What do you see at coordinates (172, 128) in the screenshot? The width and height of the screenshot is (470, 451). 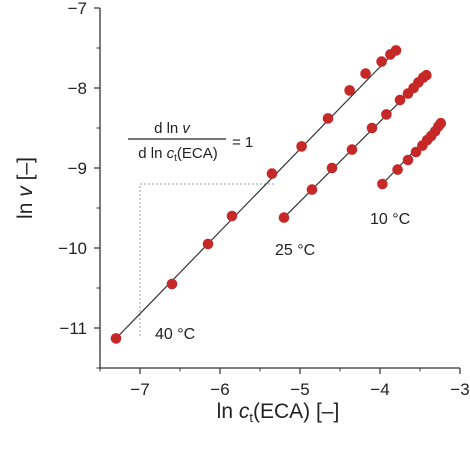 I see `annotation-numerator: d ln v` at bounding box center [172, 128].